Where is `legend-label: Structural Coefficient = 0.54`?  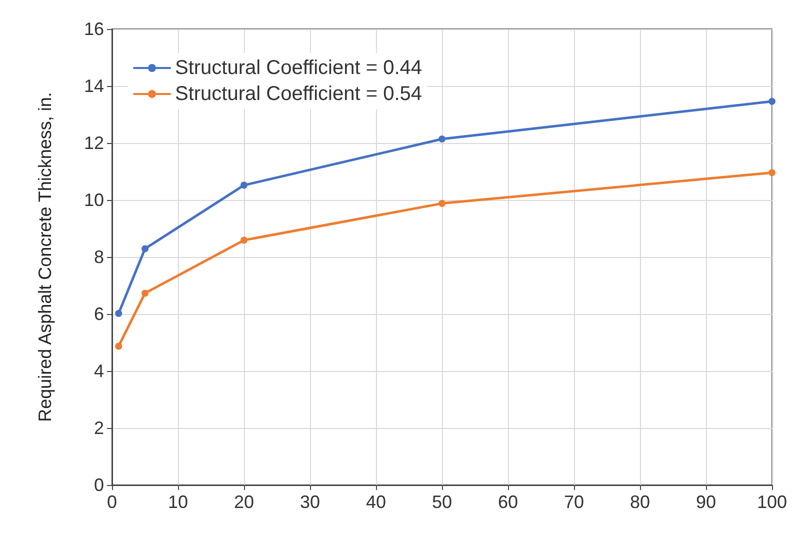
legend-label: Structural Coefficient = 0.54 is located at coordinates (298, 94).